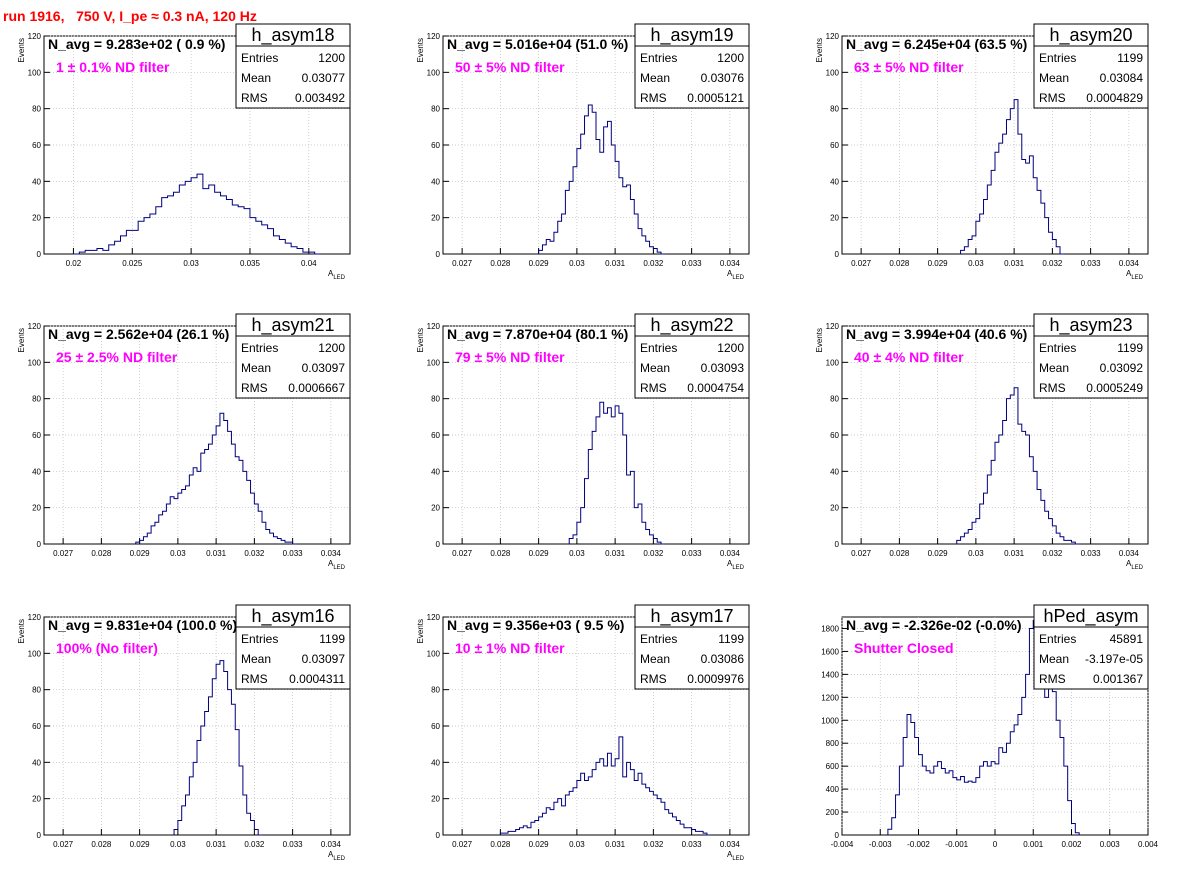  Describe the element at coordinates (909, 357) in the screenshot. I see `filter-label: 40 ± 4% ND filter` at that location.